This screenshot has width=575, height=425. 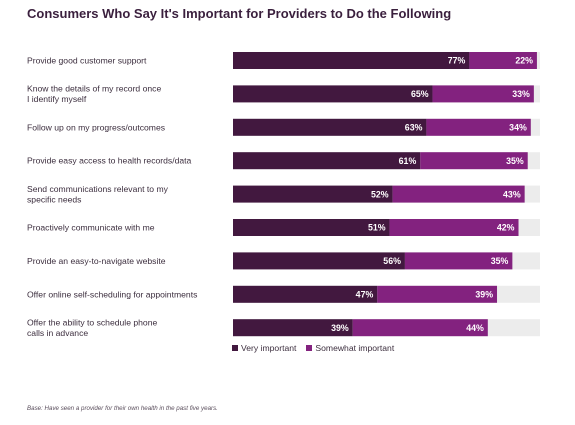 What do you see at coordinates (518, 128) in the screenshot?
I see `data-label: 34%` at bounding box center [518, 128].